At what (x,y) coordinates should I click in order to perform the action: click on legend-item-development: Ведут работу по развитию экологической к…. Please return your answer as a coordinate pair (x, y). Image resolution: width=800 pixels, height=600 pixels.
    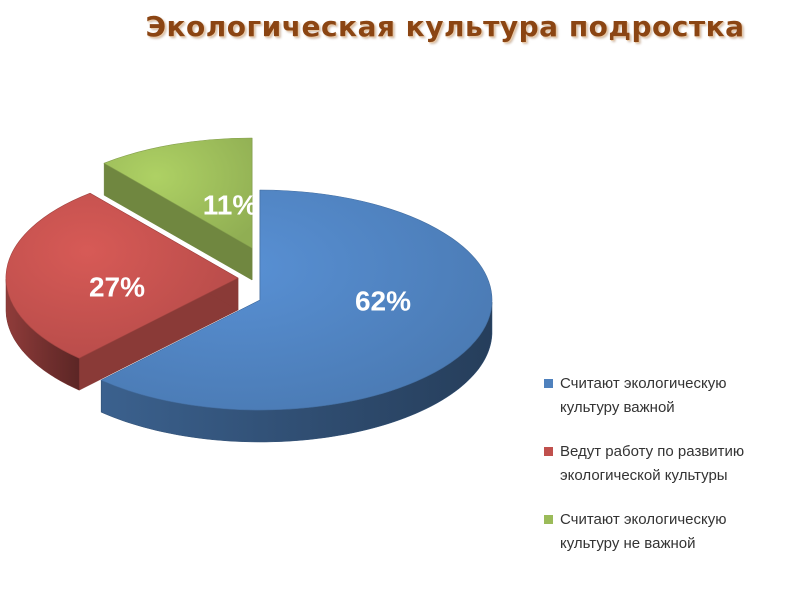
    Looking at the image, I should click on (667, 464).